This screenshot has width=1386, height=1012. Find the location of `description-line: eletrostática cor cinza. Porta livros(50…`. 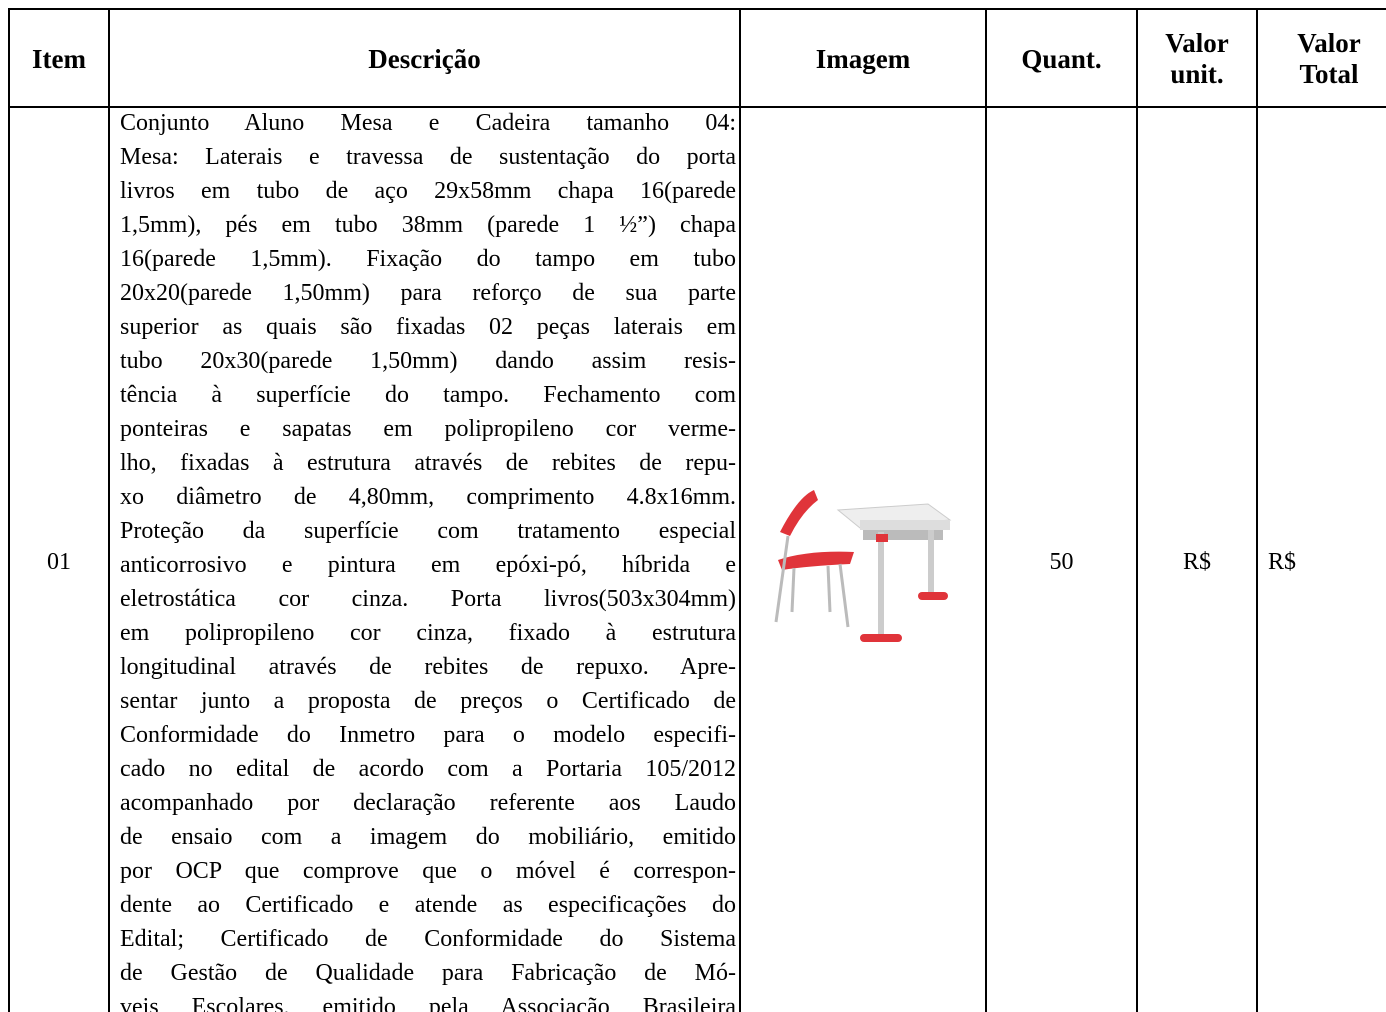

description-line: eletrostática cor cinza. Porta livros(50… is located at coordinates (428, 599).